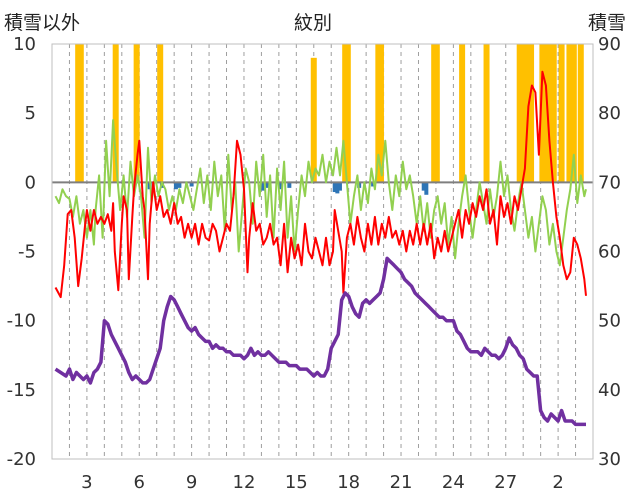 This screenshot has height=501, width=636. I want to click on y-tick-left-label: -5, so click(27, 252).